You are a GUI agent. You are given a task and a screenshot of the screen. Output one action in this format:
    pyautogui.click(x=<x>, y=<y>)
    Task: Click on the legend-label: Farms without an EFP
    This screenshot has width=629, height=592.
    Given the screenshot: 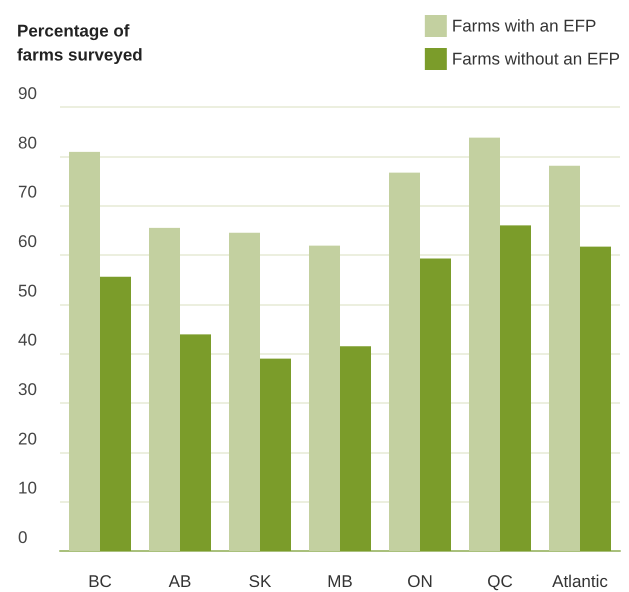 What is the action you would take?
    pyautogui.click(x=536, y=59)
    